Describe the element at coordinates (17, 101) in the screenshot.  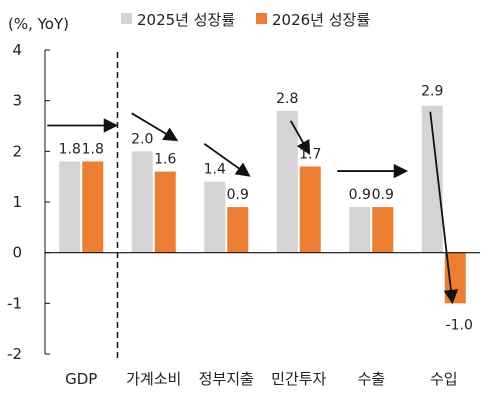
I see `y-tick-label: 3` at that location.